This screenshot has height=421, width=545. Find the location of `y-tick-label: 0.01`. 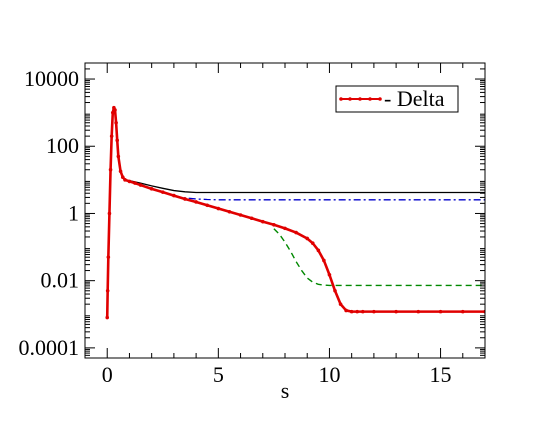

y-tick-label: 0.01 is located at coordinates (60, 280).